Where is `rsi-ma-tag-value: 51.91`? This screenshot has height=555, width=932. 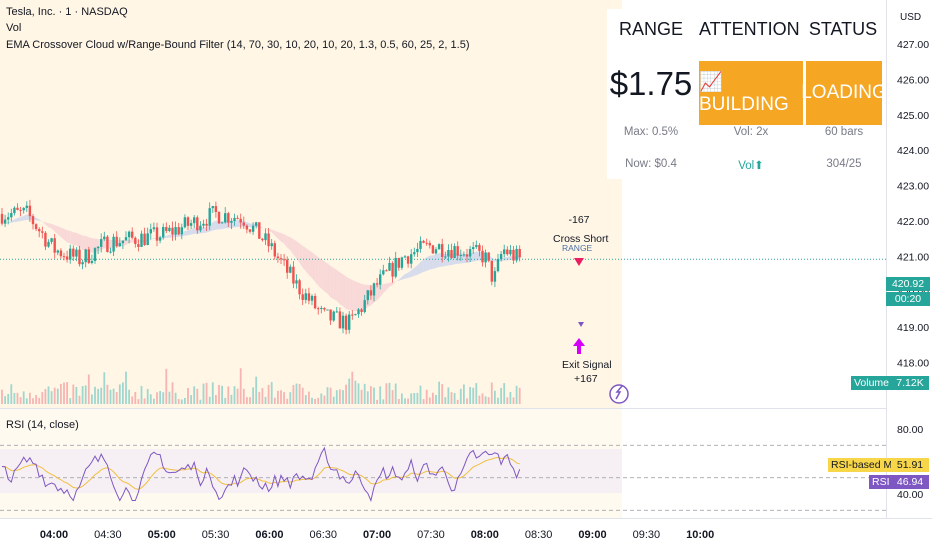
rsi-ma-tag-value: 51.91 is located at coordinates (910, 465).